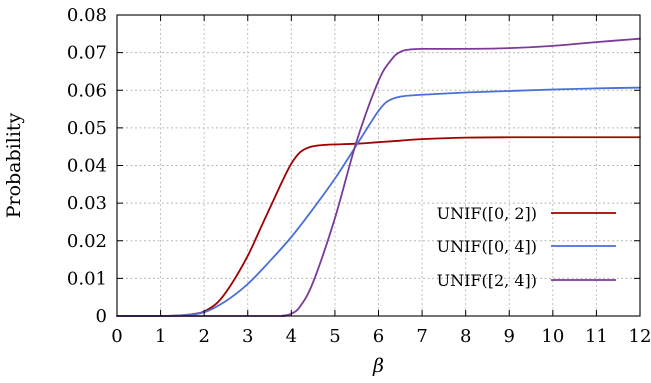 This screenshot has width=651, height=383. Describe the element at coordinates (87, 15) in the screenshot. I see `y-tick-label: 0.08` at that location.